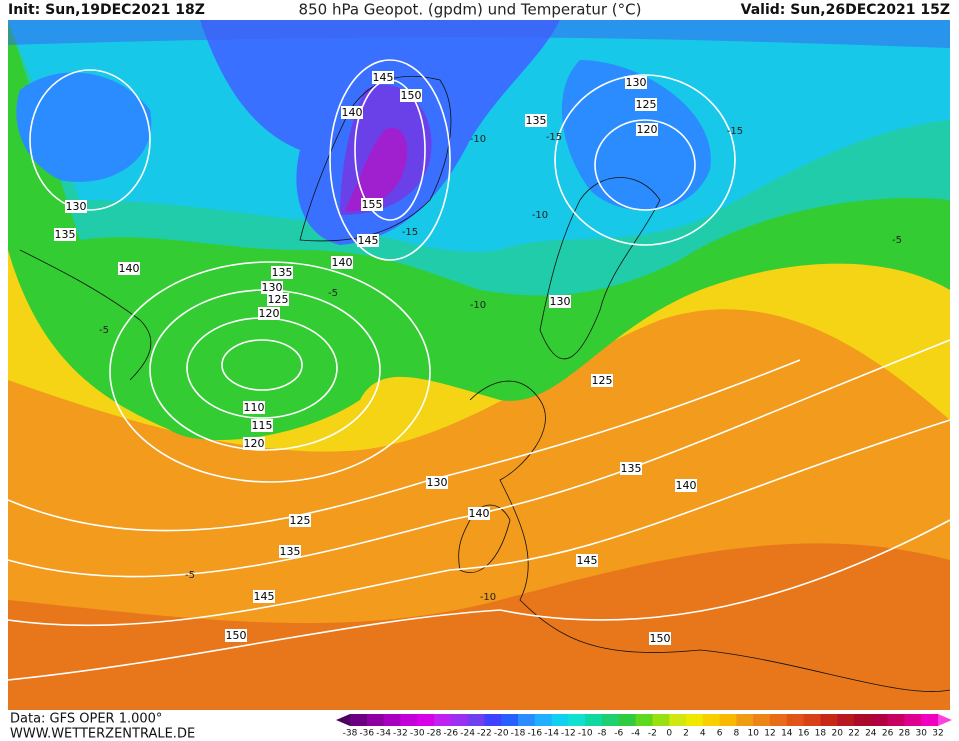 The image size is (959, 741). What do you see at coordinates (417, 734) in the screenshot?
I see `colorbar-label: -30` at bounding box center [417, 734].